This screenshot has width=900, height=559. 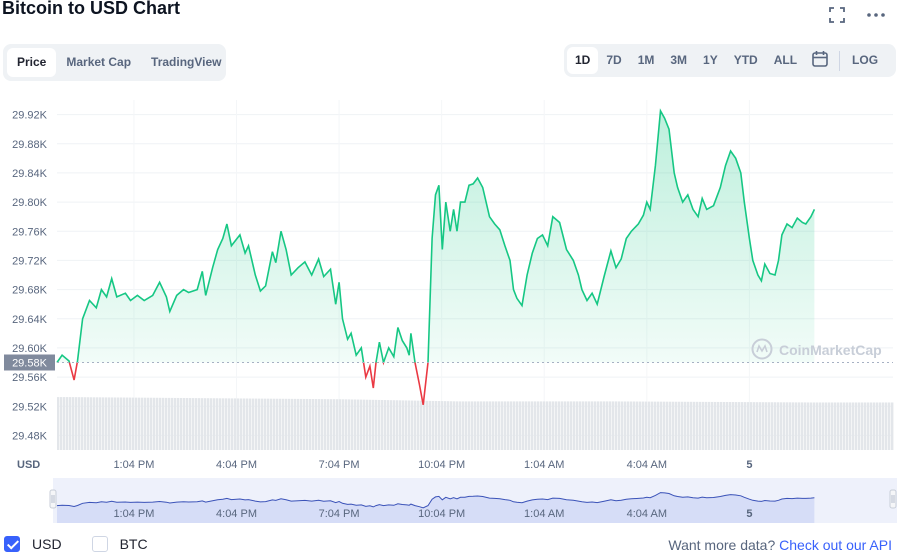 I want to click on navigator-handle, so click(x=893, y=499).